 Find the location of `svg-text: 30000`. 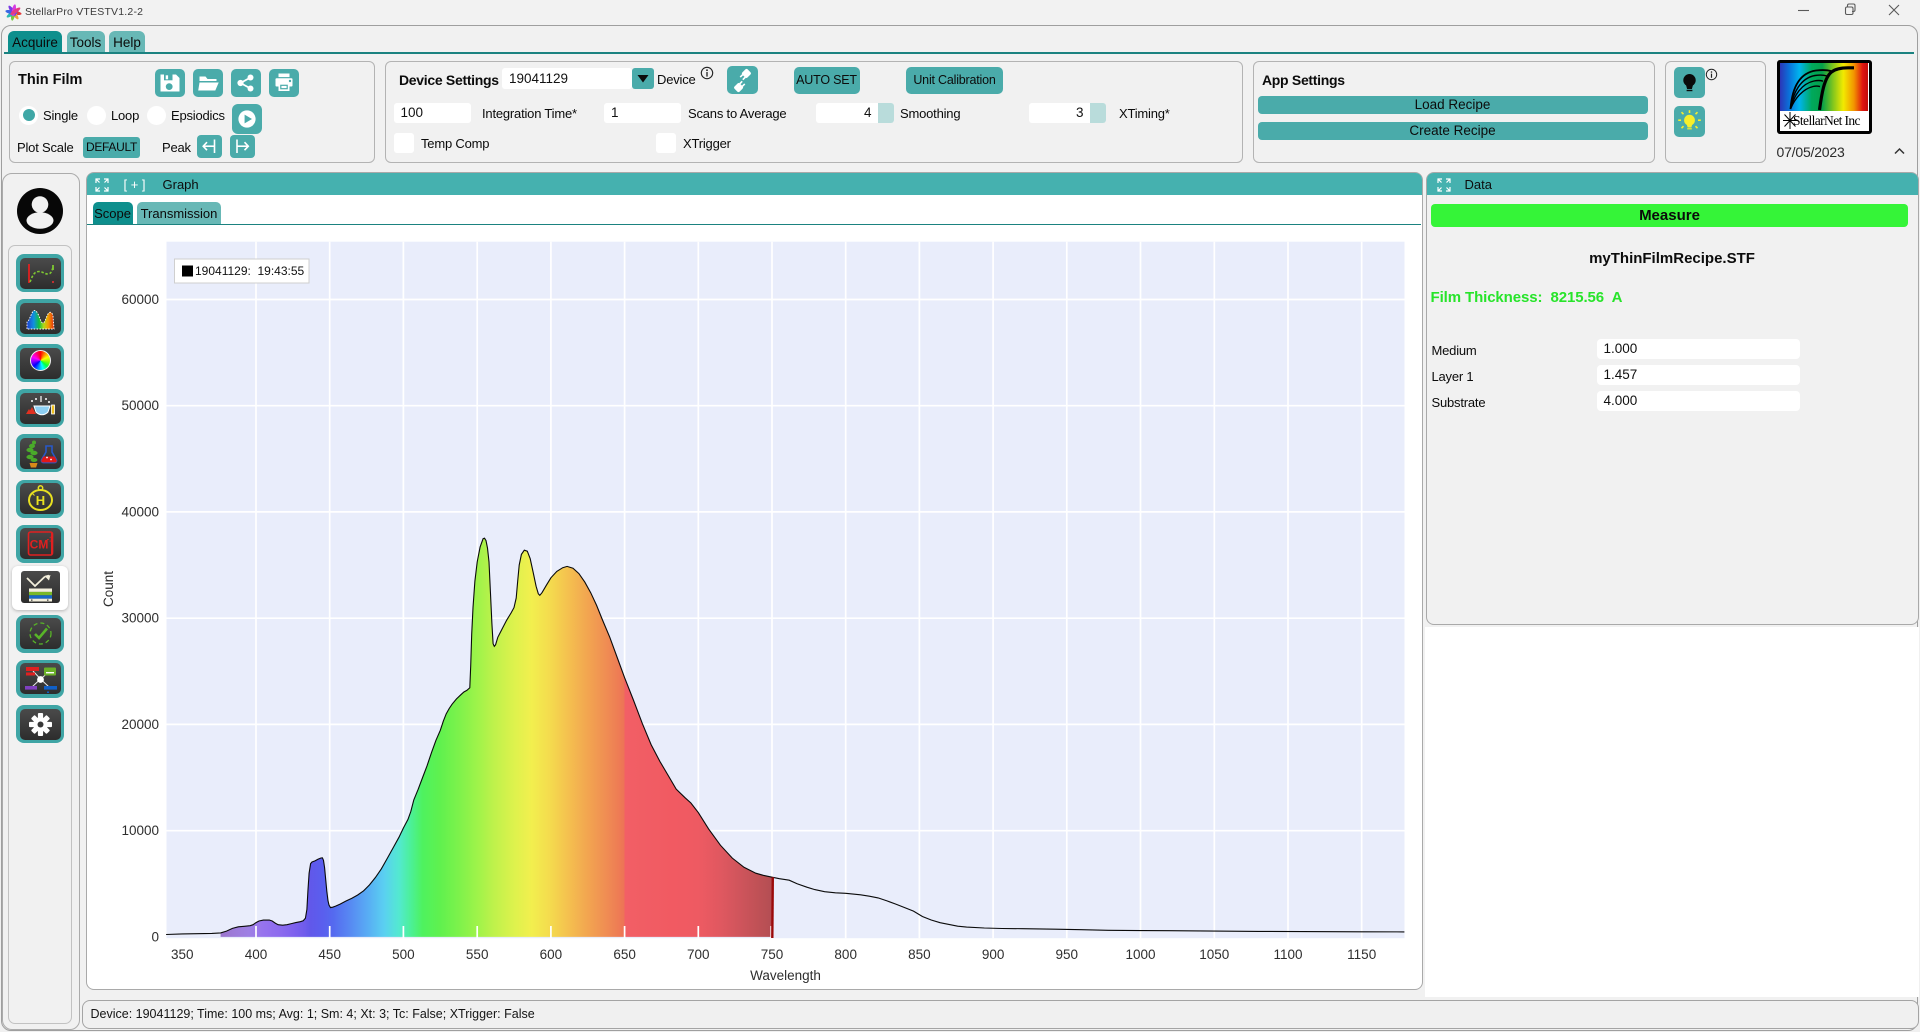

svg-text: 30000 is located at coordinates (140, 618).